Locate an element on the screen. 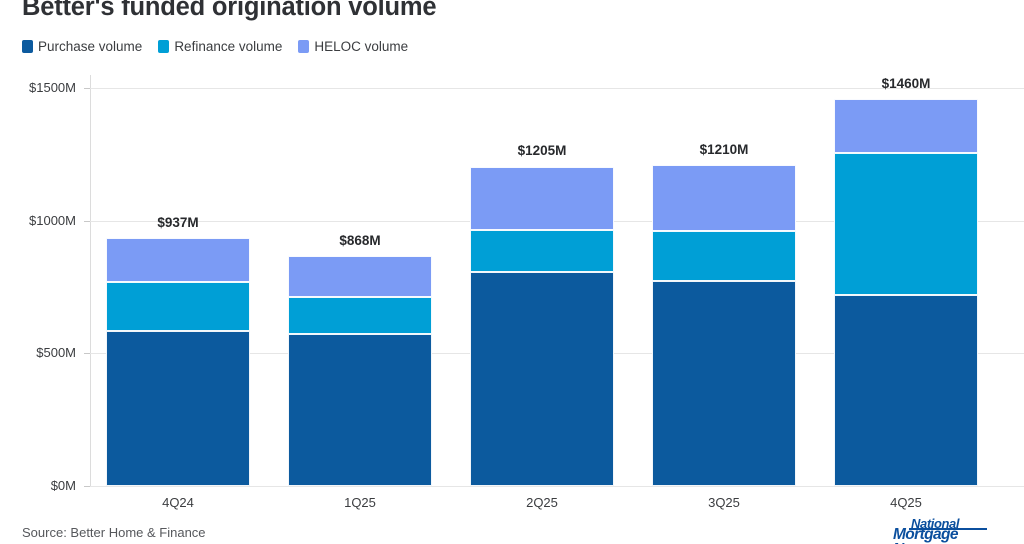 The image size is (1024, 544). logo-line-2: Mortgage News is located at coordinates (926, 535).